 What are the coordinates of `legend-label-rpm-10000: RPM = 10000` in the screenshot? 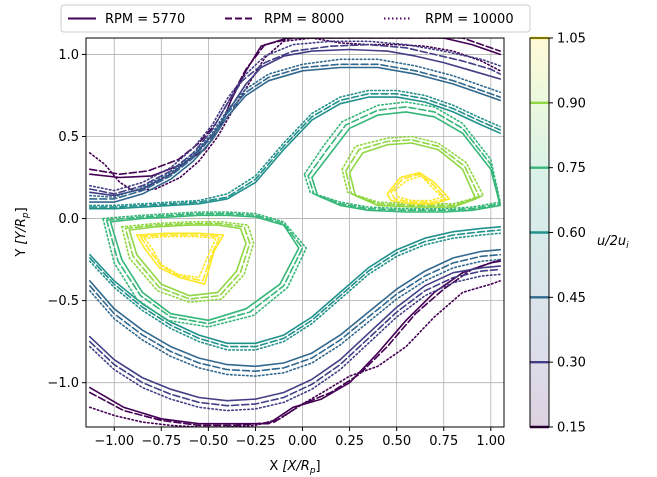 It's located at (469, 19).